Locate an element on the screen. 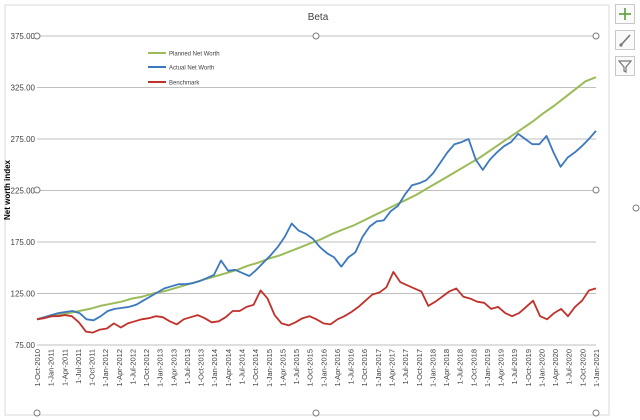  x-tick-label: 1-Jul-2011 is located at coordinates (78, 366).